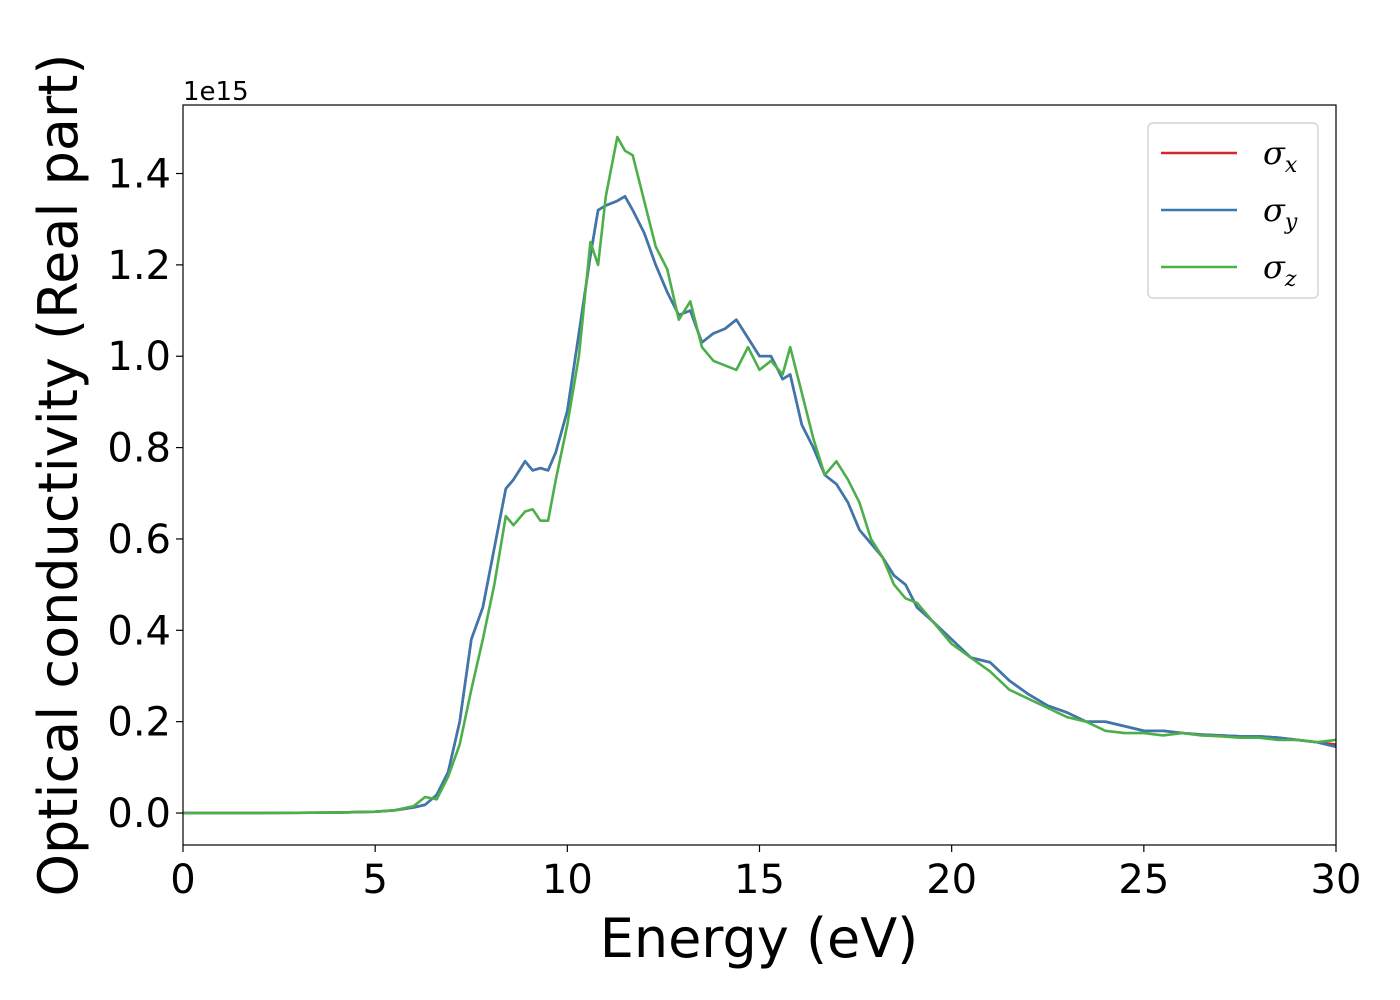 The width and height of the screenshot is (1400, 1000). Describe the element at coordinates (139, 631) in the screenshot. I see `y-tick-label: 0.4` at that location.